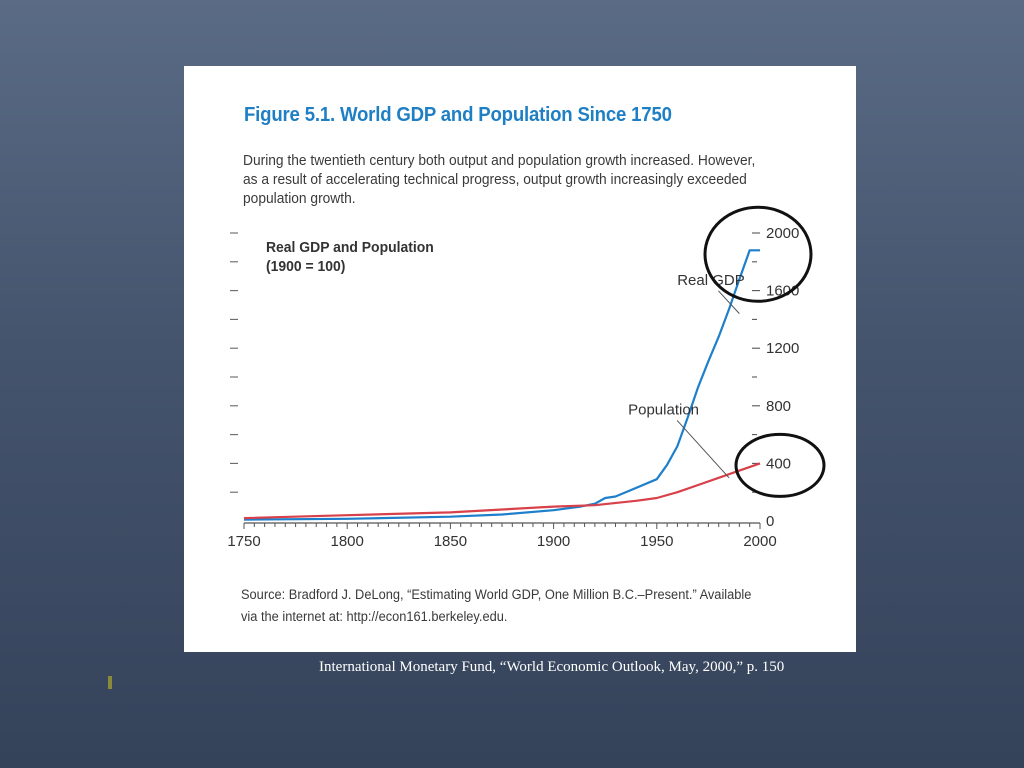  Describe the element at coordinates (502, 491) in the screenshot. I see `series-line-population` at that location.